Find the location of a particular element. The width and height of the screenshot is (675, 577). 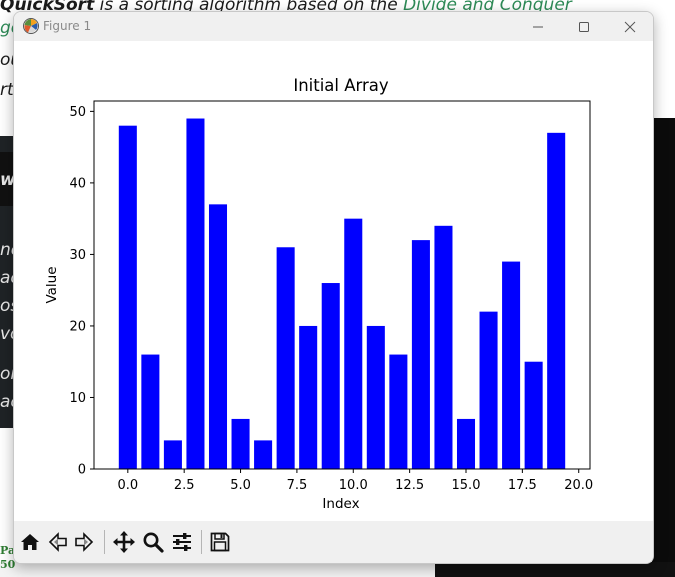

background-dark-section is located at coordinates (7, 282).